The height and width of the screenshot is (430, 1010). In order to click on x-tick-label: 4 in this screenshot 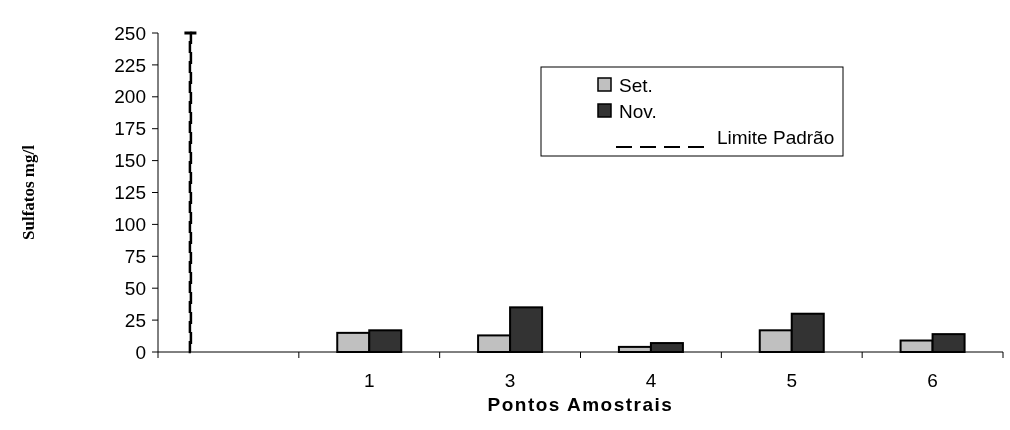, I will do `click(651, 380)`.